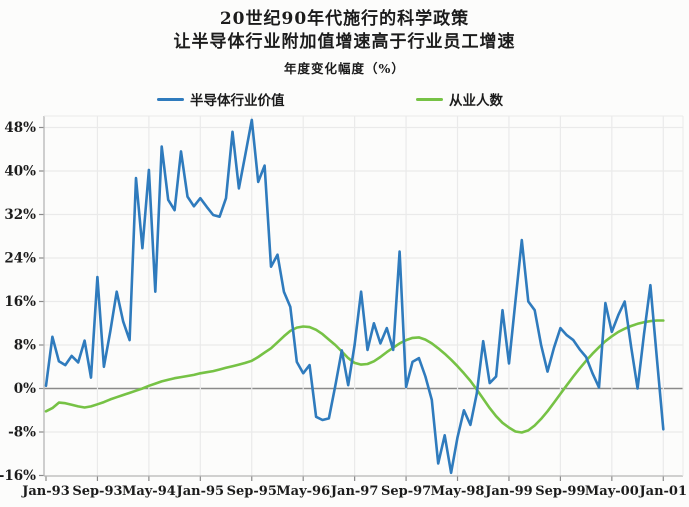 The width and height of the screenshot is (689, 507). I want to click on x-axis-label: Sep-97, so click(406, 491).